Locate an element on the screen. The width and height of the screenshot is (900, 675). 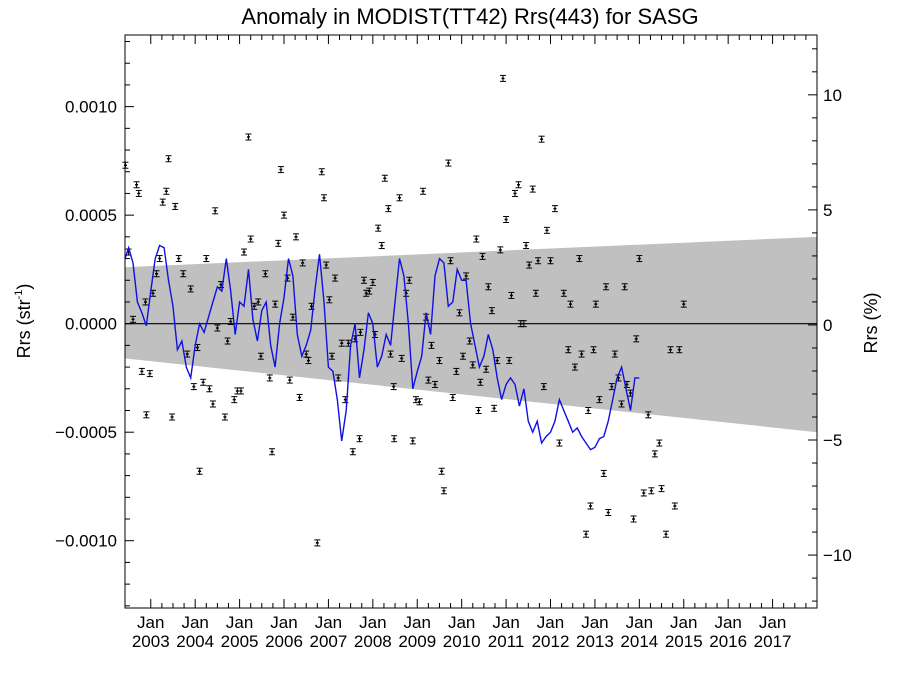
right-axis: 10 5 0 −5 −10 is located at coordinates (830, 325).